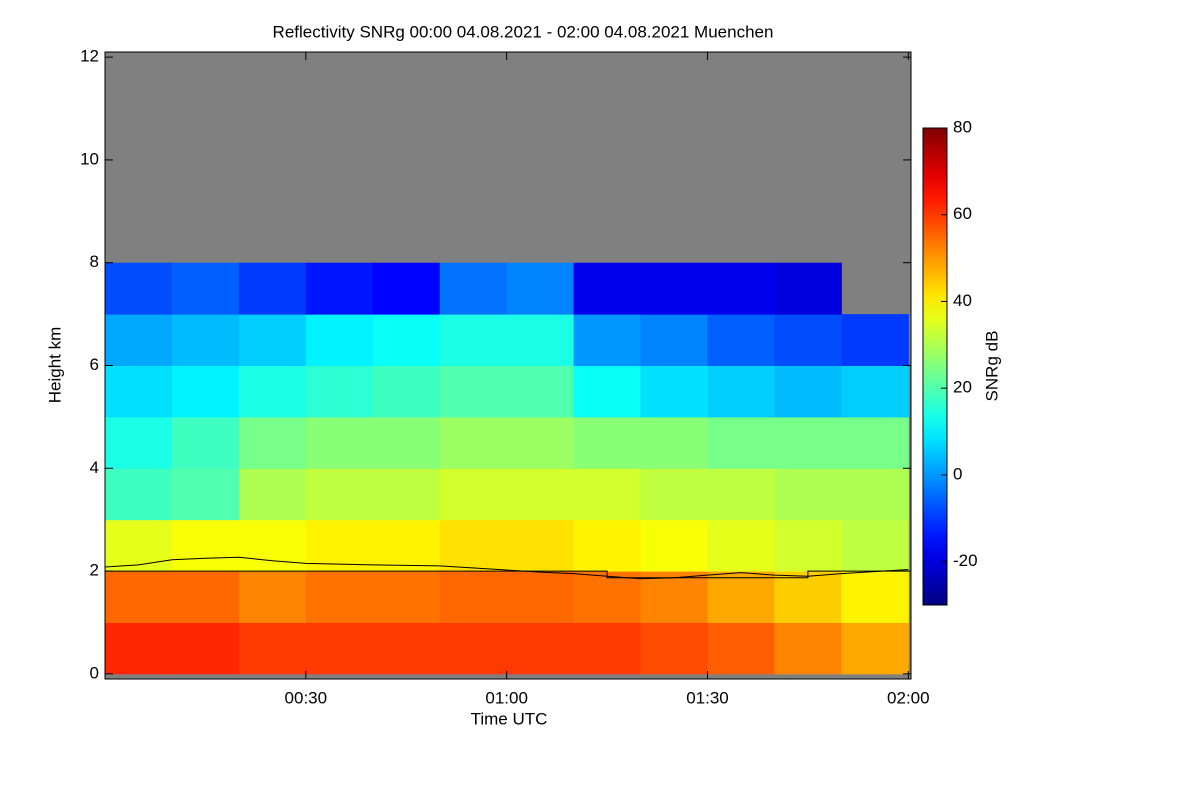  What do you see at coordinates (965, 560) in the screenshot?
I see `colorbar-tick-label: -20` at bounding box center [965, 560].